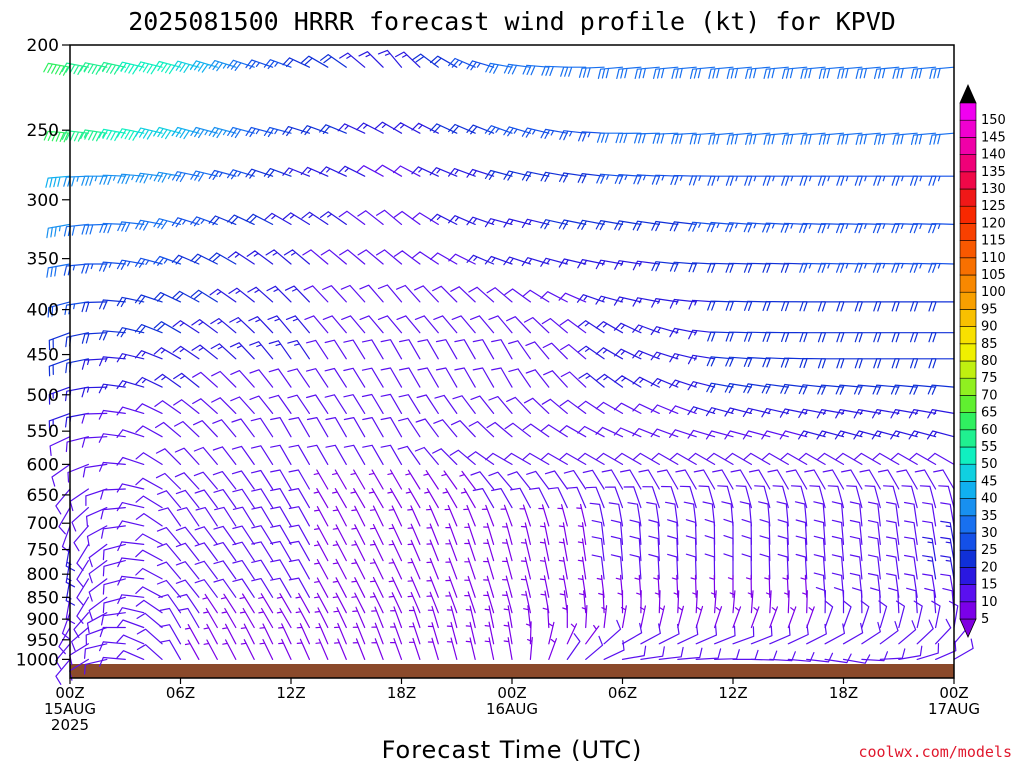 The image size is (1024, 768). Describe the element at coordinates (37, 660) in the screenshot. I see `y-tick-label: 1000` at that location.